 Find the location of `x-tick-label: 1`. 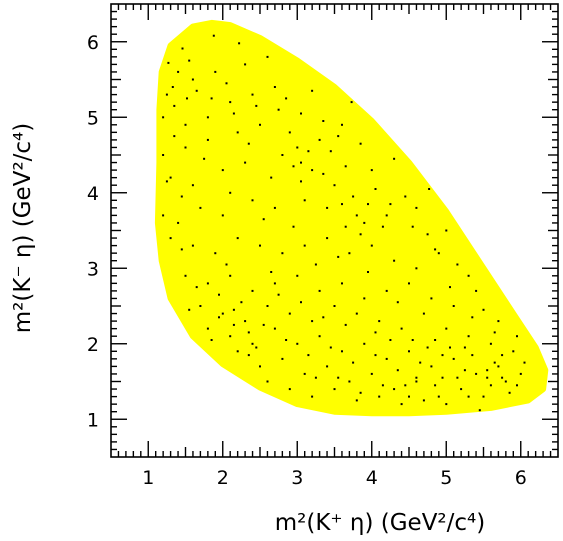

x-tick-label: 1 is located at coordinates (148, 478).